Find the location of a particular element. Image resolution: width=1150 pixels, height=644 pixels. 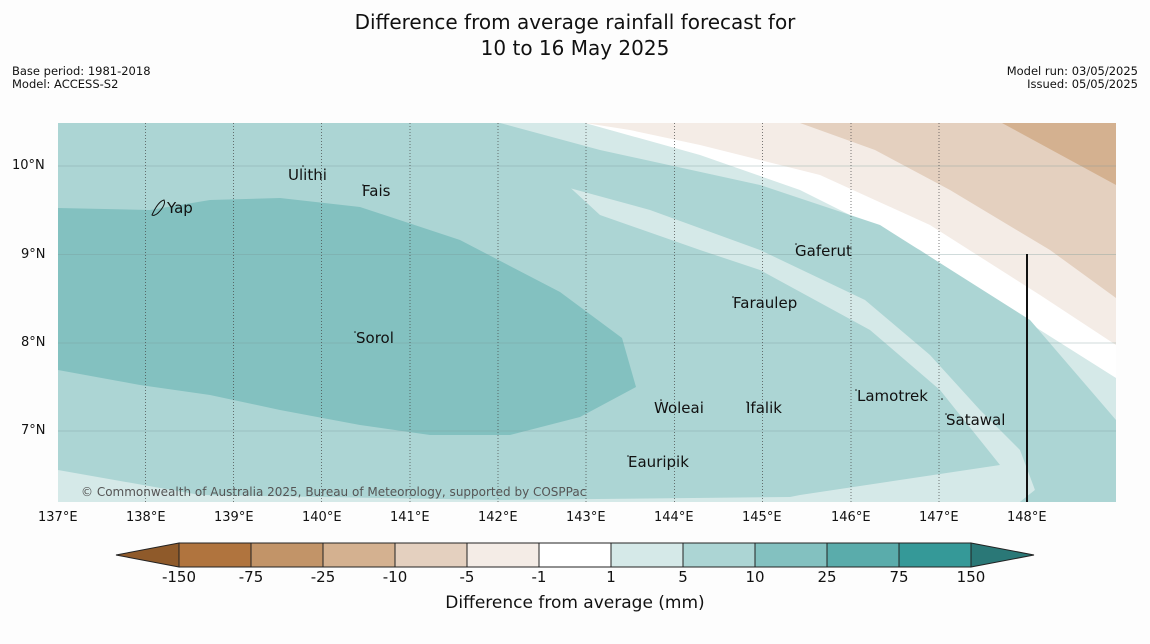

title-line-2: 10 to 16 May 2025 is located at coordinates (575, 48).